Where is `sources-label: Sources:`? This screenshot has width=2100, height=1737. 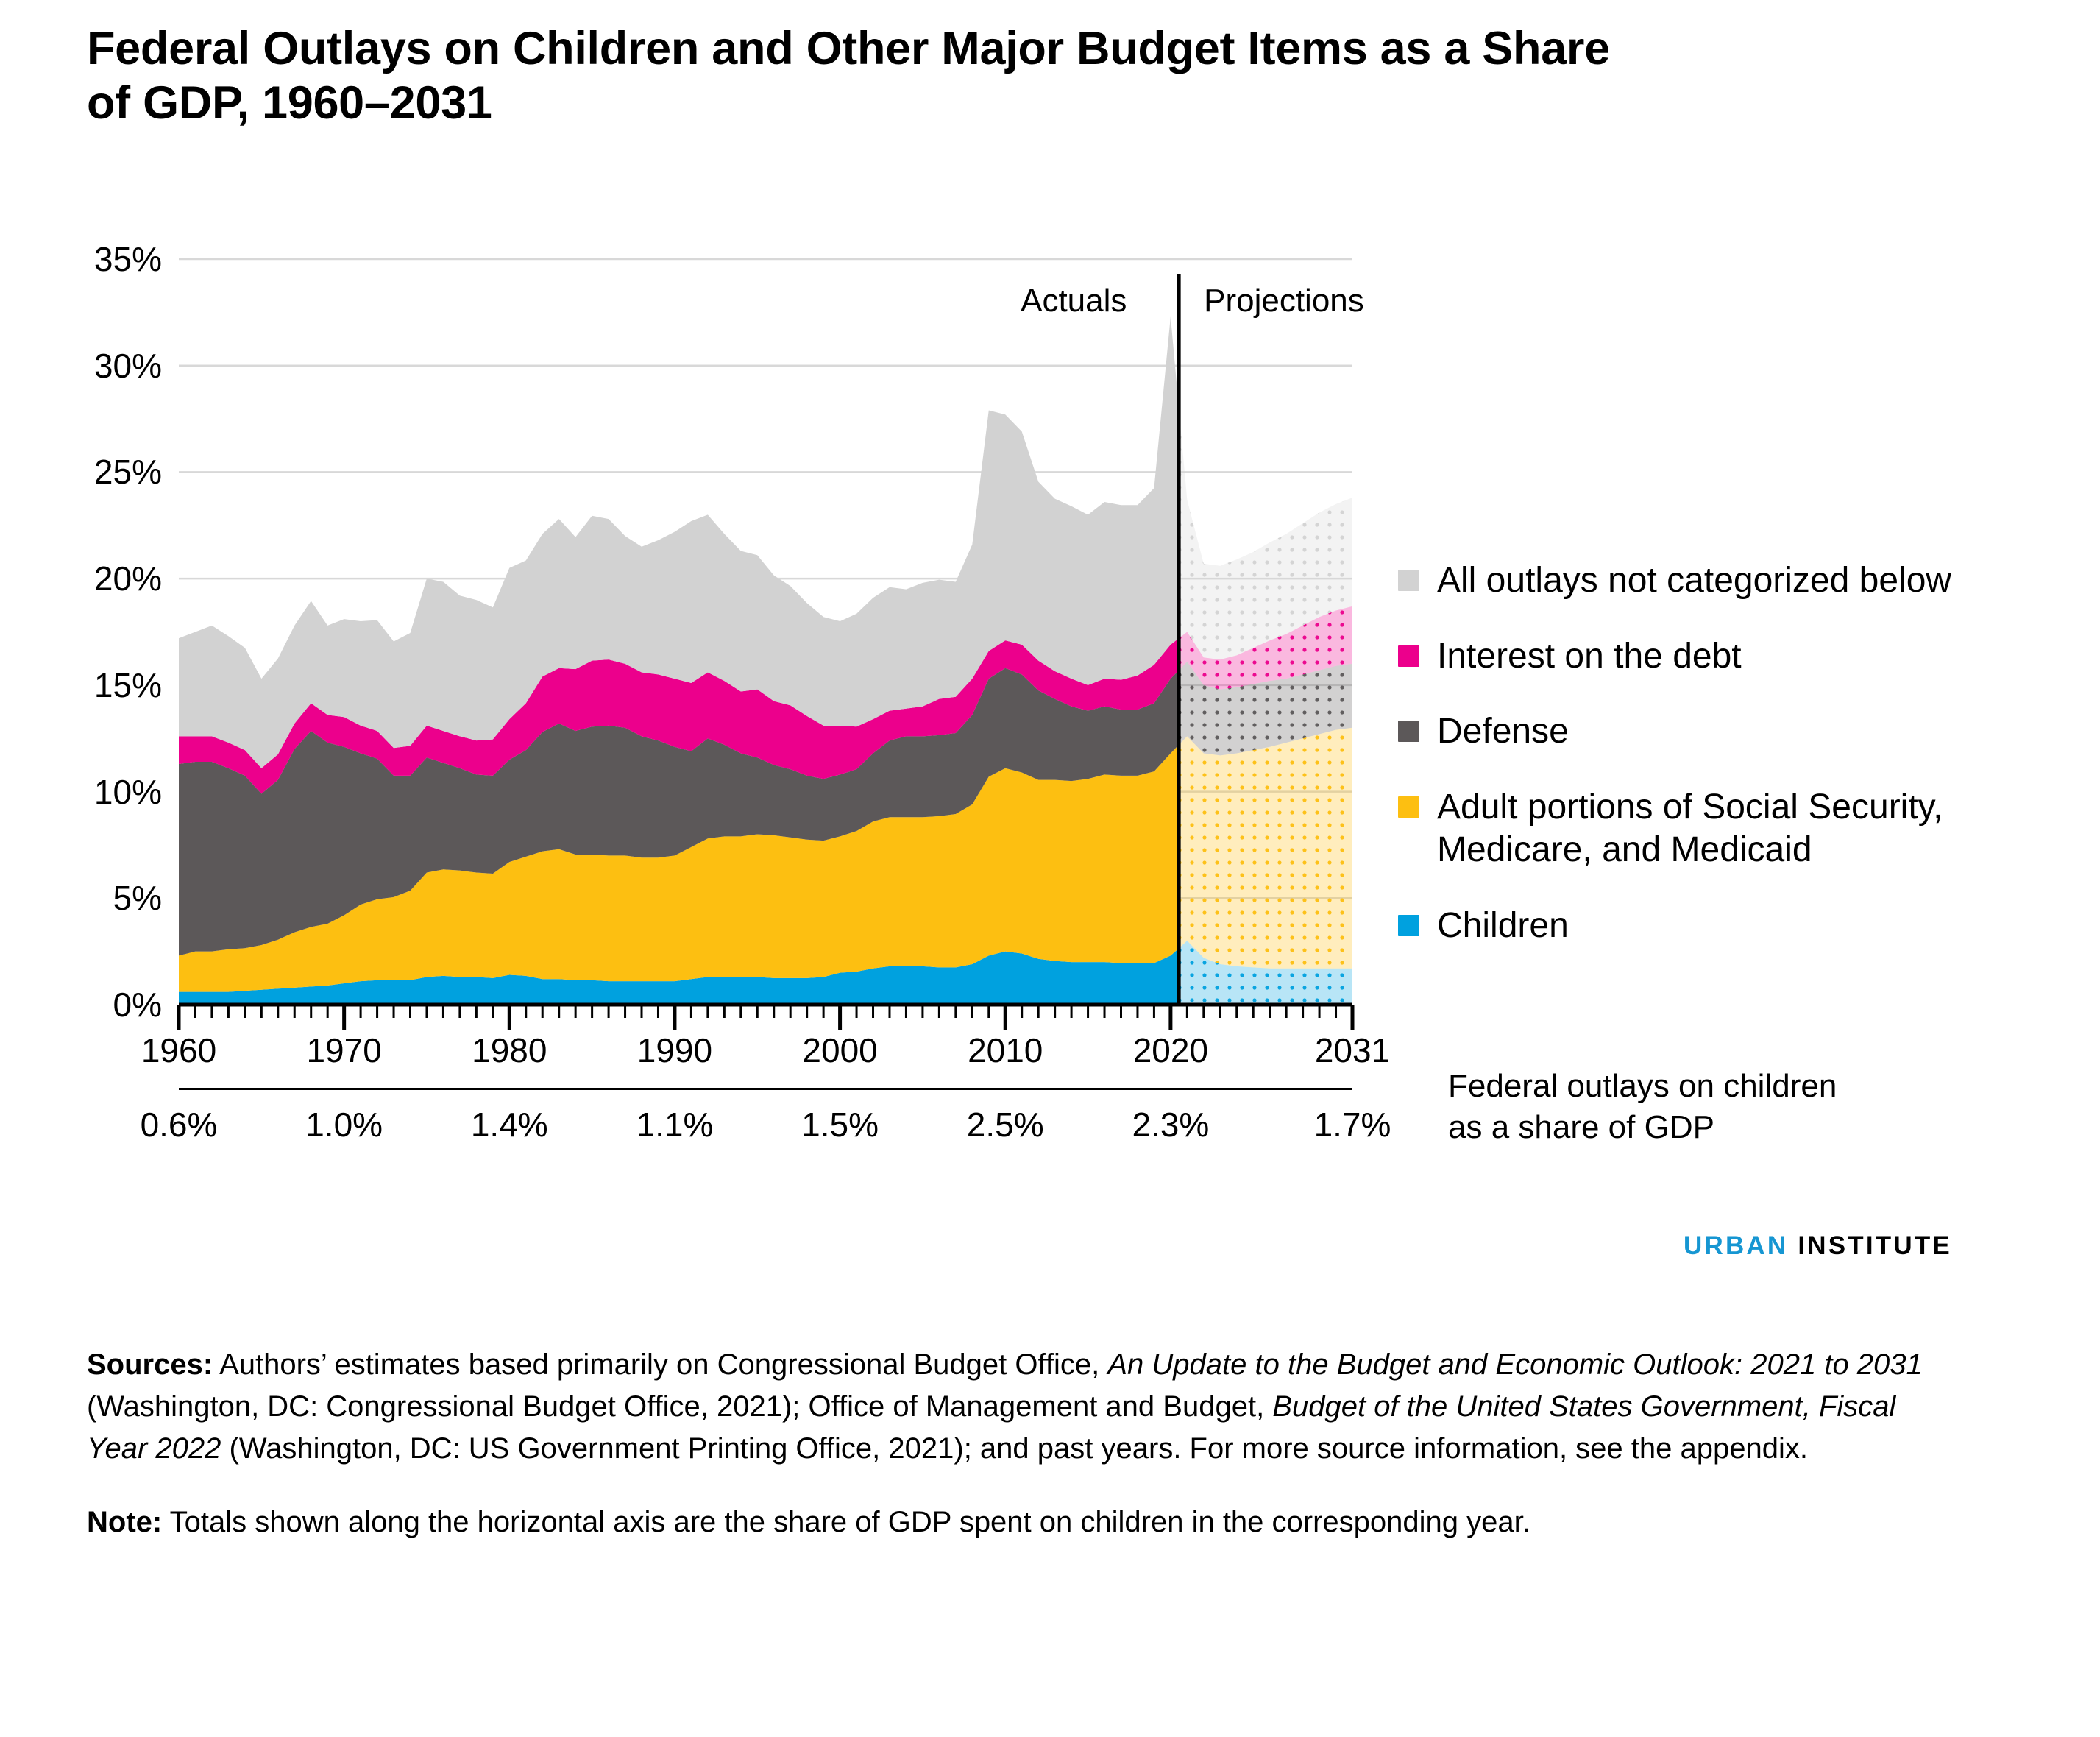 sources-label: Sources: is located at coordinates (150, 1364).